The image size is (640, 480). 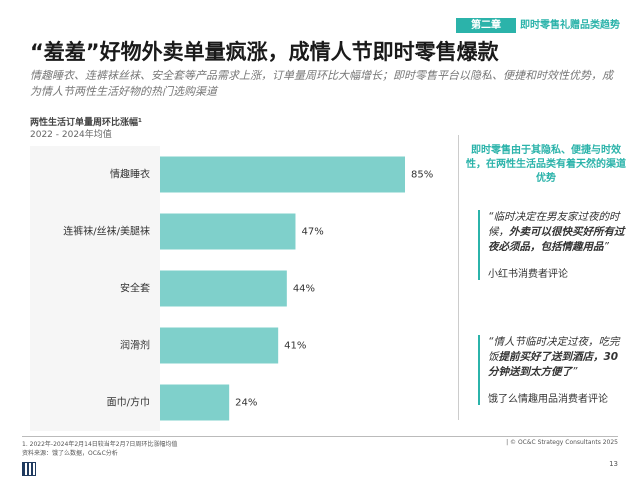 What do you see at coordinates (106, 231) in the screenshot?
I see `category-label: 连裤袜/丝袜/美腿袜` at bounding box center [106, 231].